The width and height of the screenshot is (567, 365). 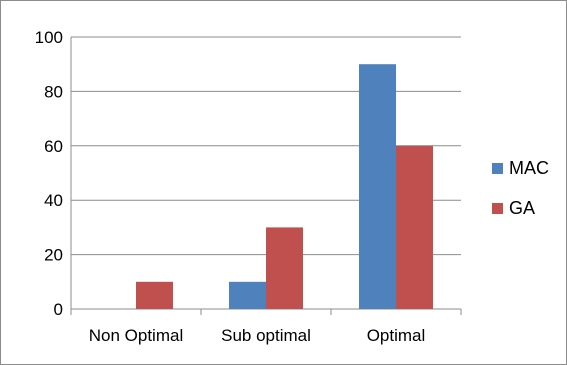 What do you see at coordinates (520, 188) in the screenshot?
I see `legend: MAC GA` at bounding box center [520, 188].